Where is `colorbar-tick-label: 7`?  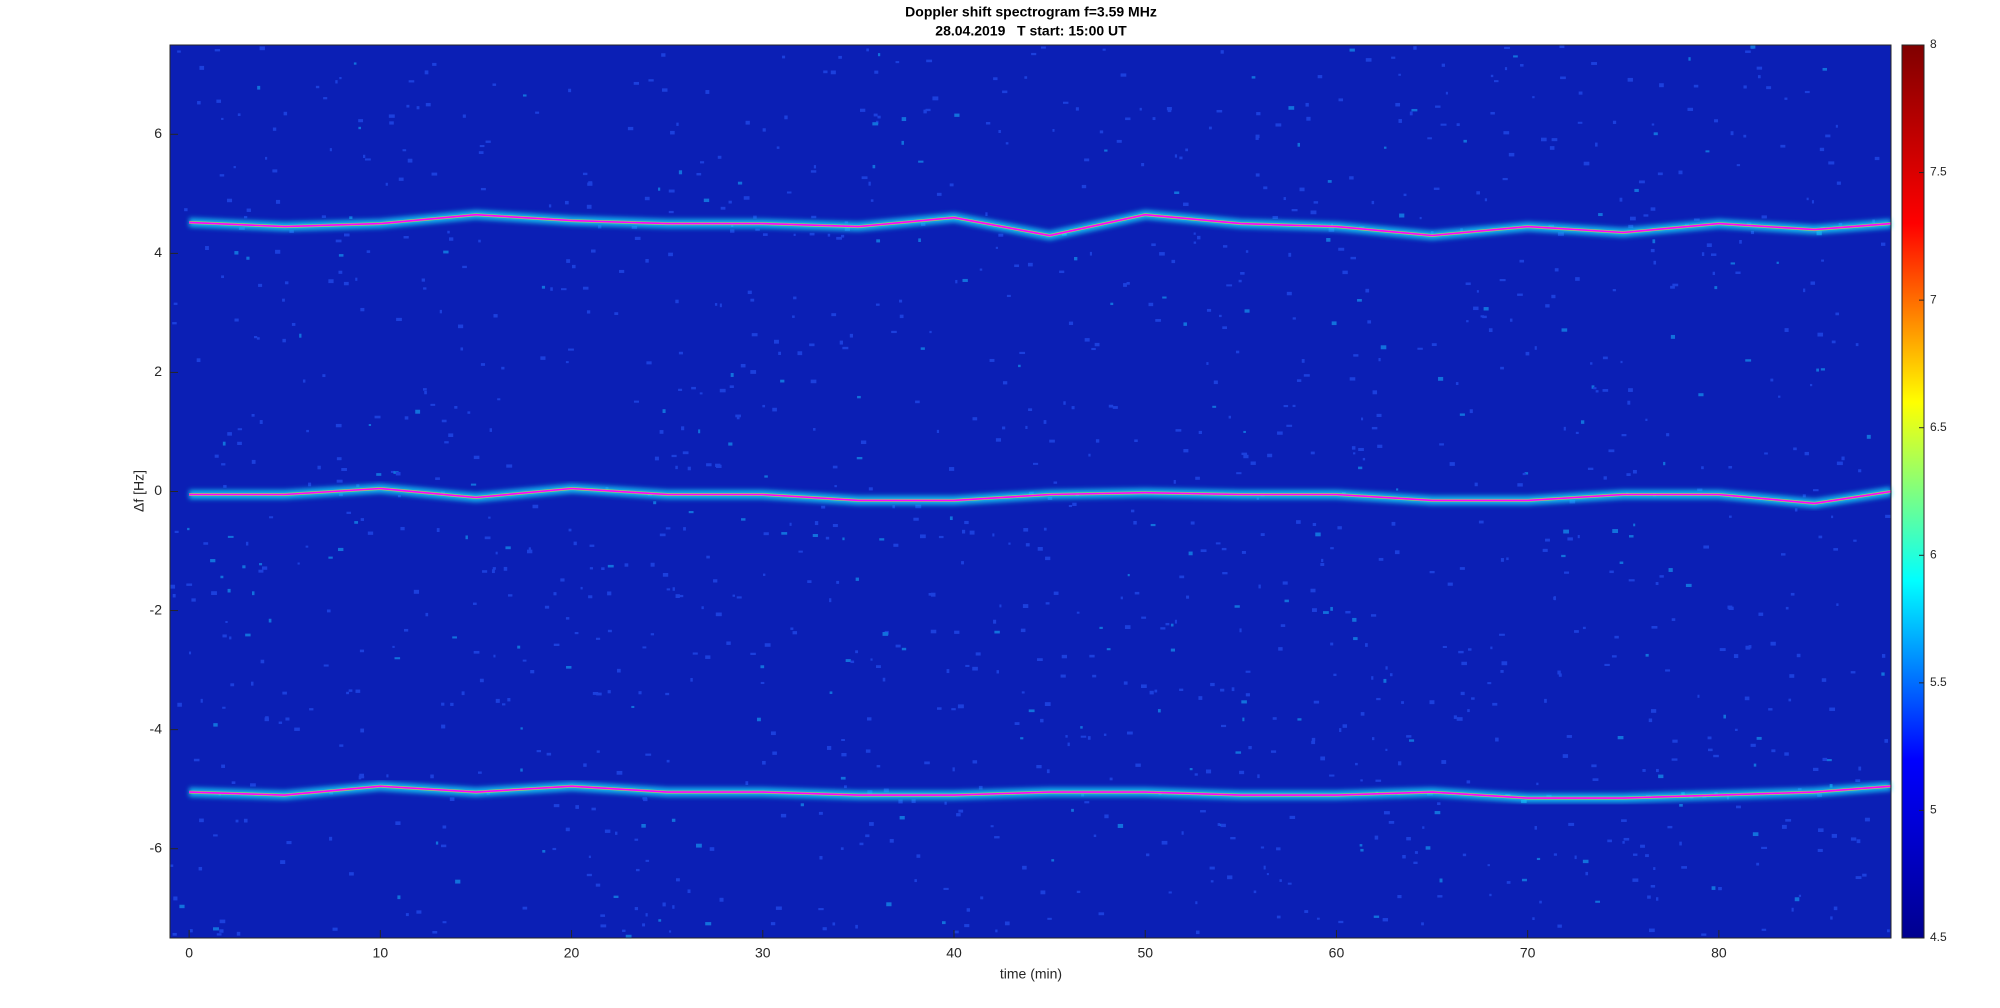
colorbar-tick-label: 7 is located at coordinates (1933, 299).